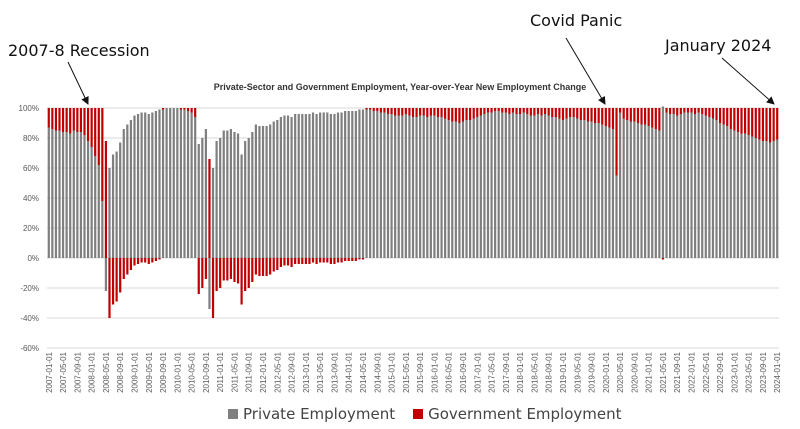 The image size is (800, 429). Describe the element at coordinates (319, 414) in the screenshot. I see `legend-label-private: Private Employment` at that location.